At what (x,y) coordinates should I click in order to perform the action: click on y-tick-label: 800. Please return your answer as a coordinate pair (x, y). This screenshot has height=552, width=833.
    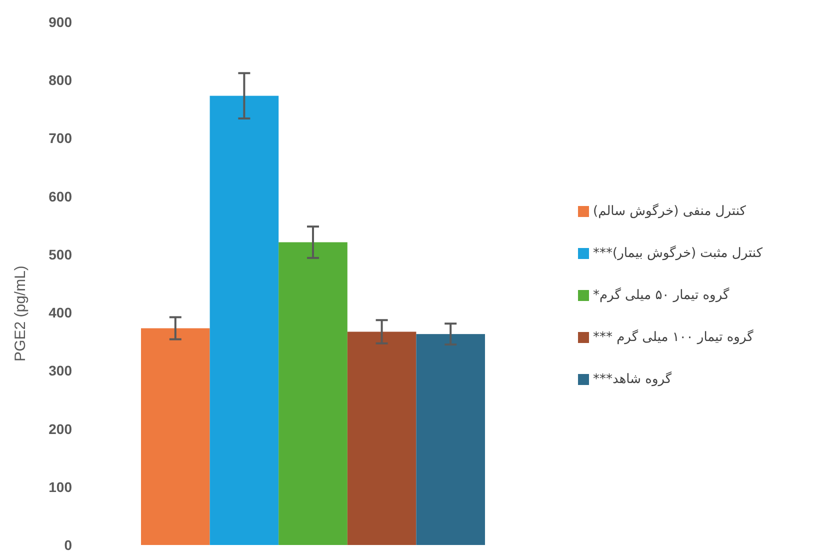
    Looking at the image, I should click on (60, 80).